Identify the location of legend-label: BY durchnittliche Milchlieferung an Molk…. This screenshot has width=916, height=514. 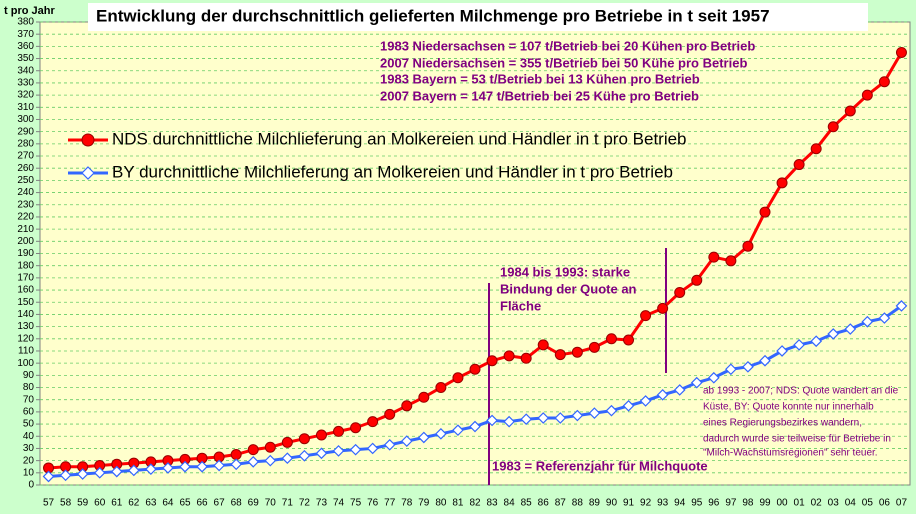
(392, 171).